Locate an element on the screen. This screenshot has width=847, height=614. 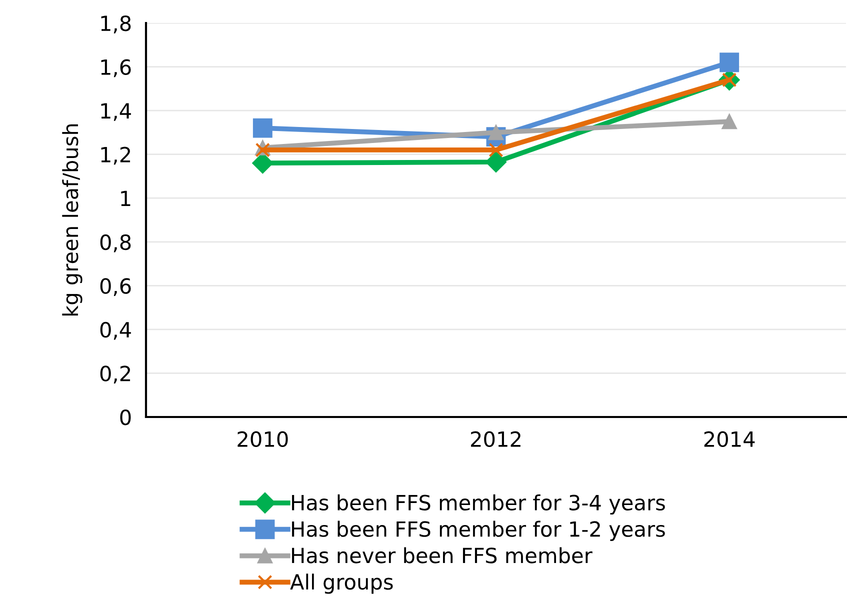
y-tick-label: 0,8 is located at coordinates (115, 243).